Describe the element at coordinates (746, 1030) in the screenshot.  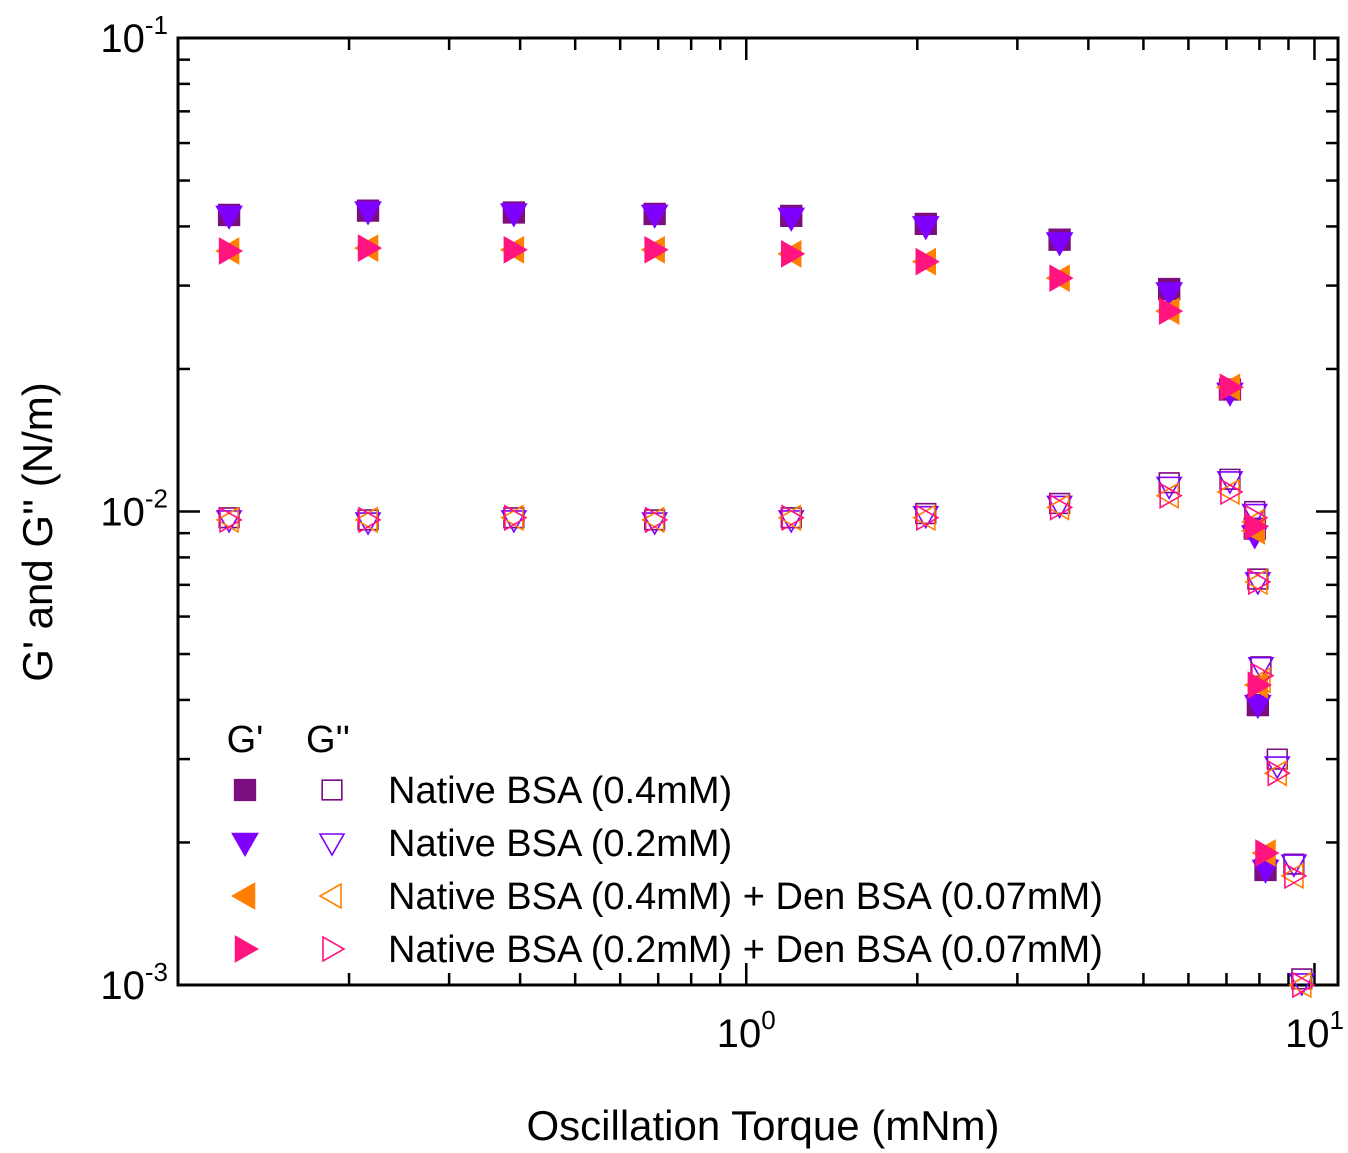
I see `x-tick-label: 10⁰` at that location.